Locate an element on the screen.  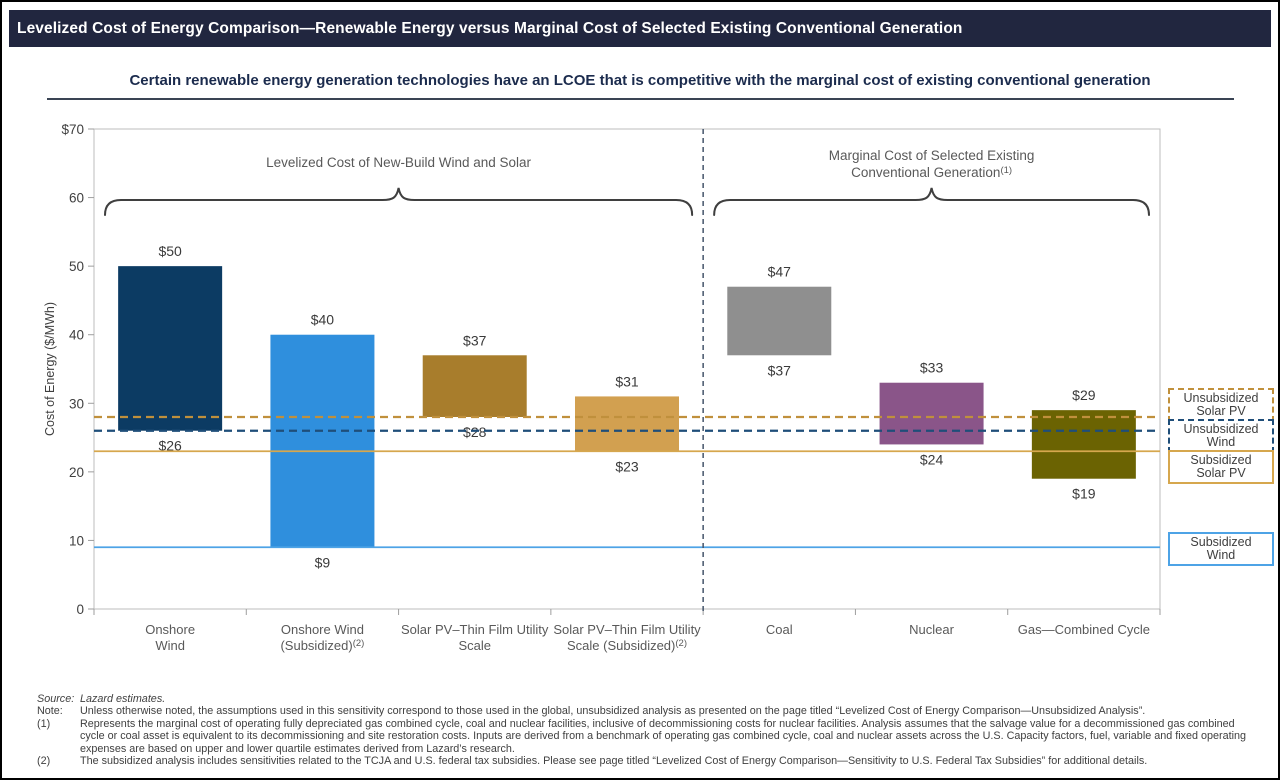
bar-solar-pv-thin-film-subsidized is located at coordinates (627, 424).